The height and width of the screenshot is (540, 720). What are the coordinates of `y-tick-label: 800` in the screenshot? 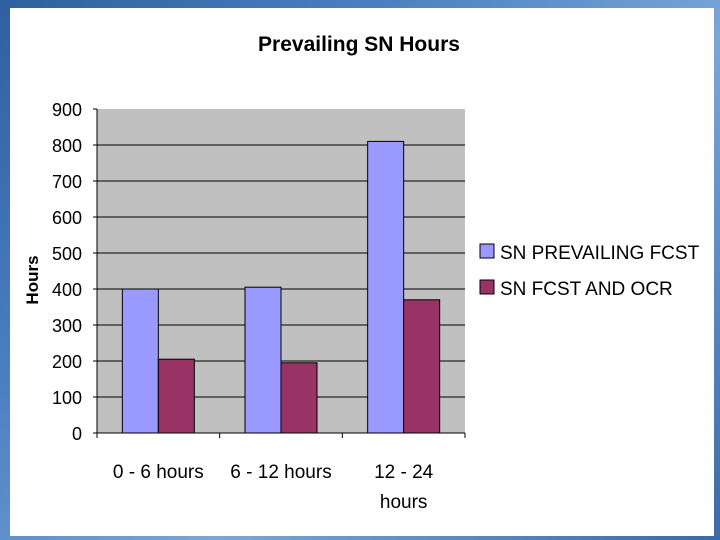 It's located at (67, 146).